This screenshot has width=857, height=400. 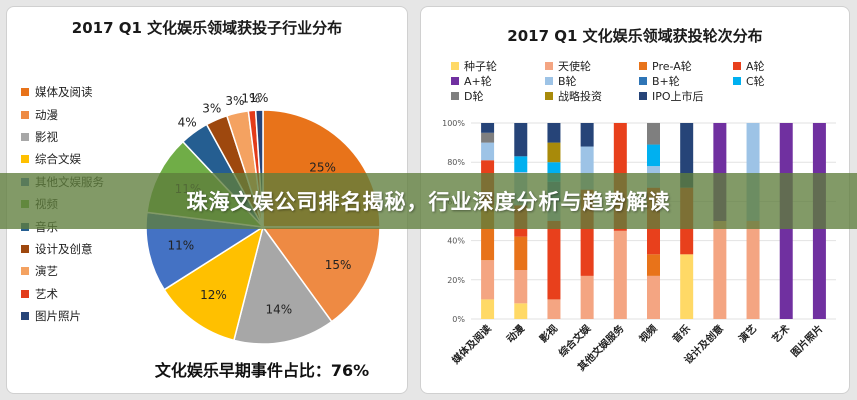 I want to click on legend-label: 设计及创意, so click(x=64, y=248).